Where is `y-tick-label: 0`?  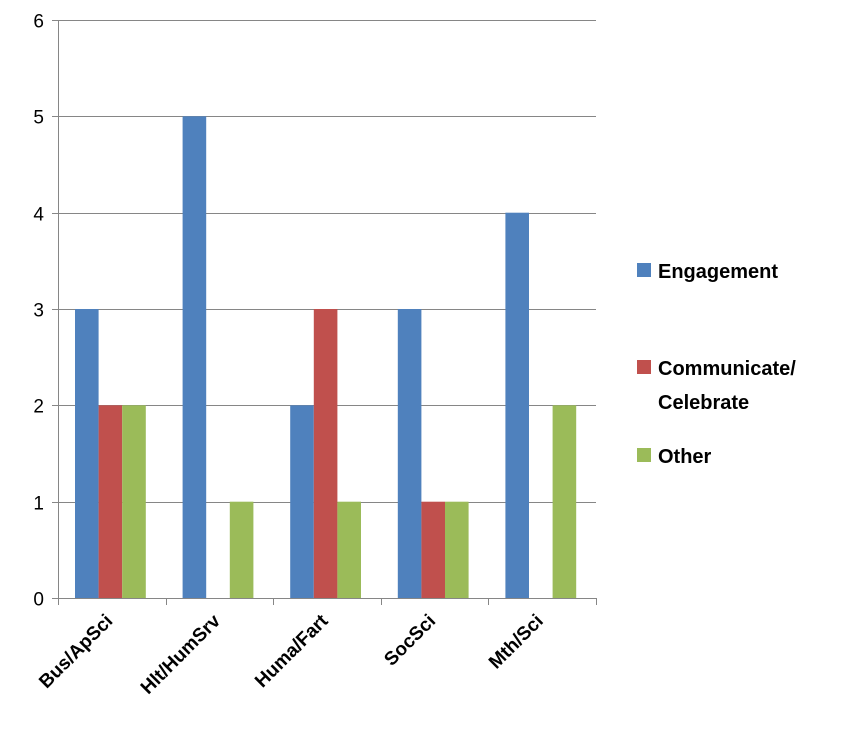 y-tick-label: 0 is located at coordinates (38, 600).